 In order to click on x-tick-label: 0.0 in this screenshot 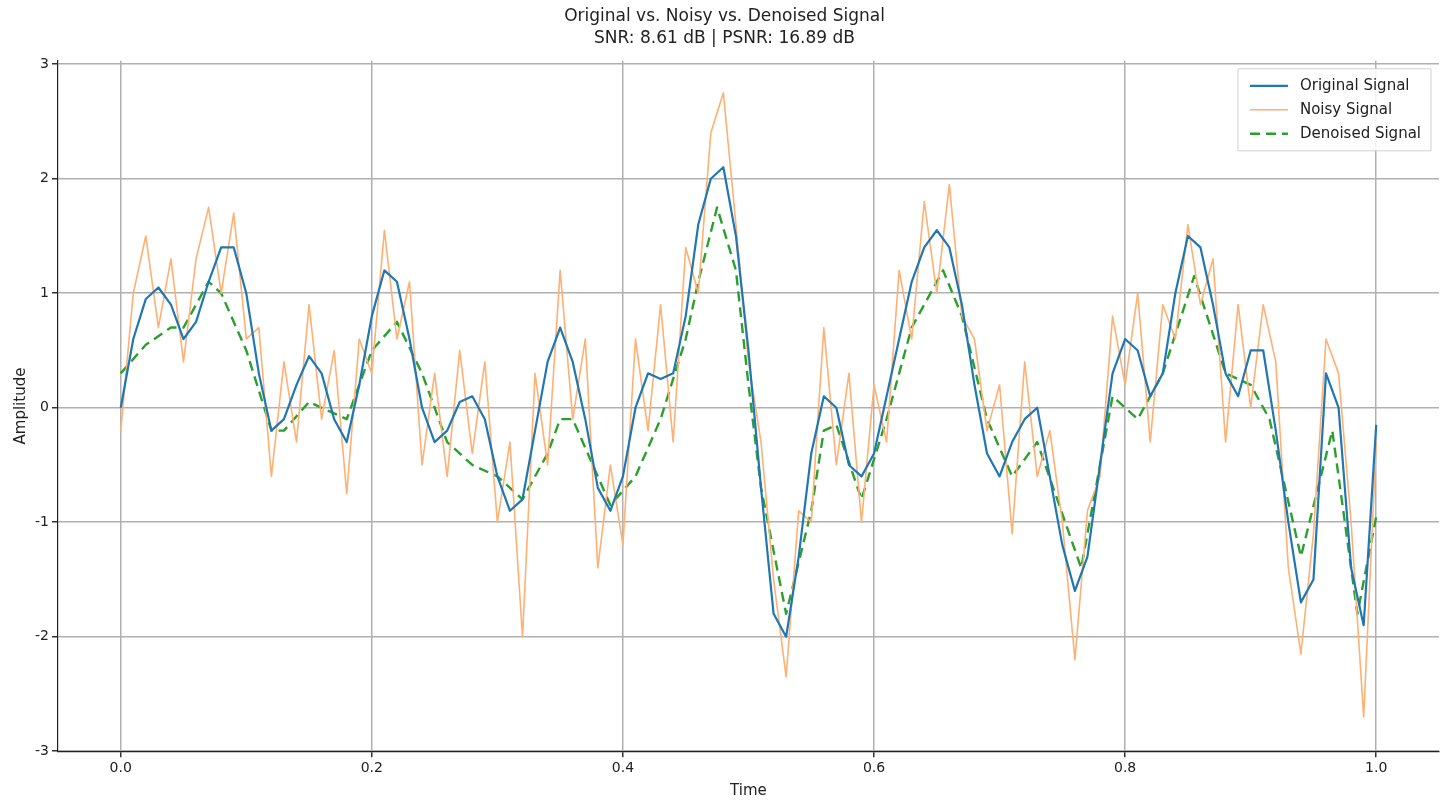, I will do `click(120, 767)`.